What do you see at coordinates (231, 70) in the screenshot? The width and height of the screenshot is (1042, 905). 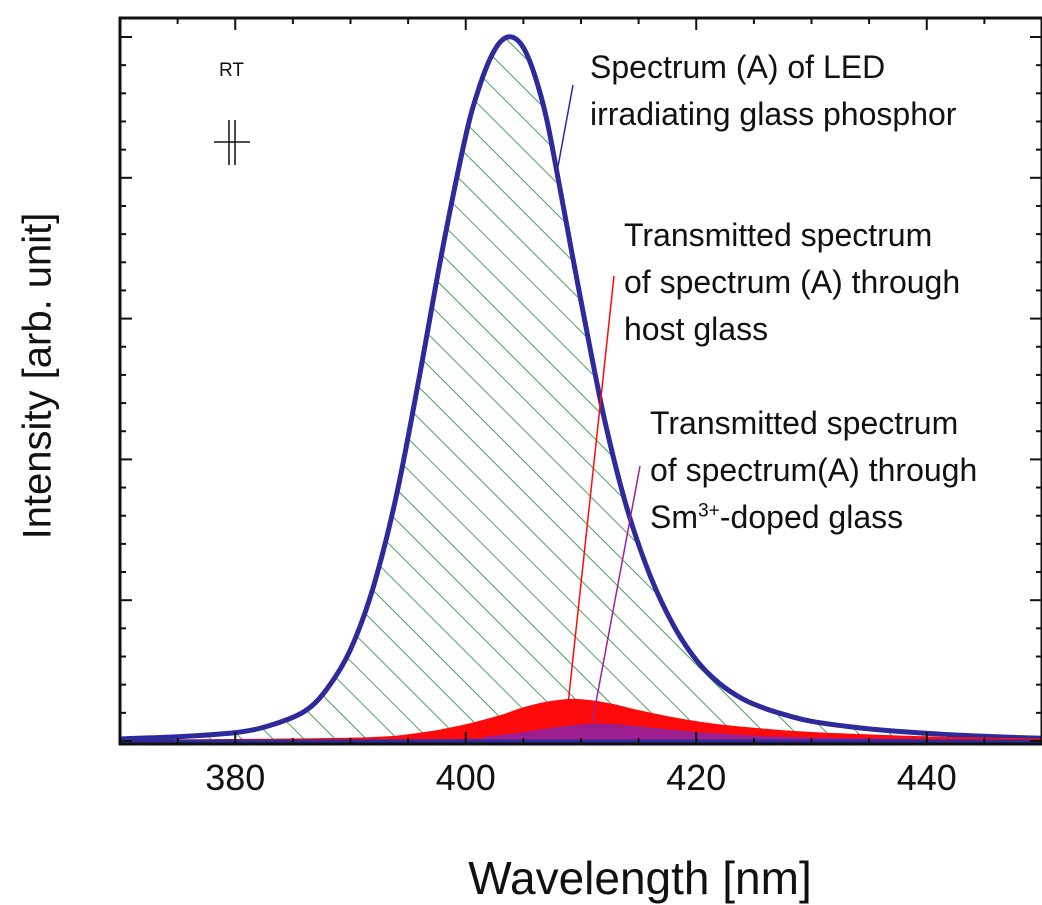 I see `temperature-label: RT` at bounding box center [231, 70].